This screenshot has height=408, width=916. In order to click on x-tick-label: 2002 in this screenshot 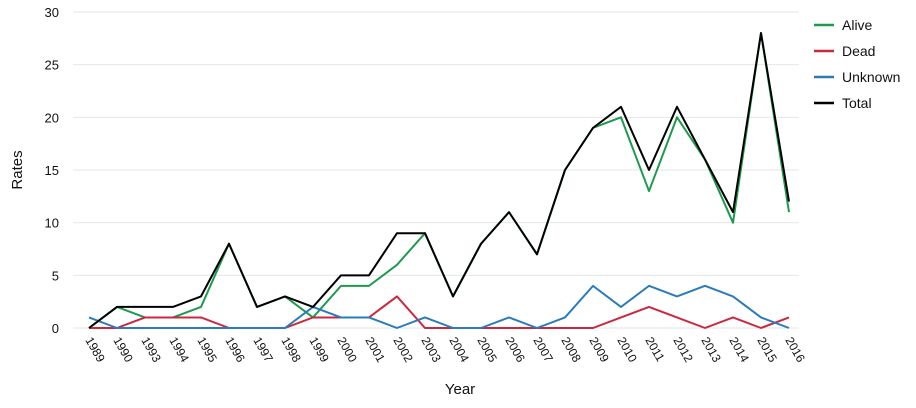, I will do `click(403, 350)`.